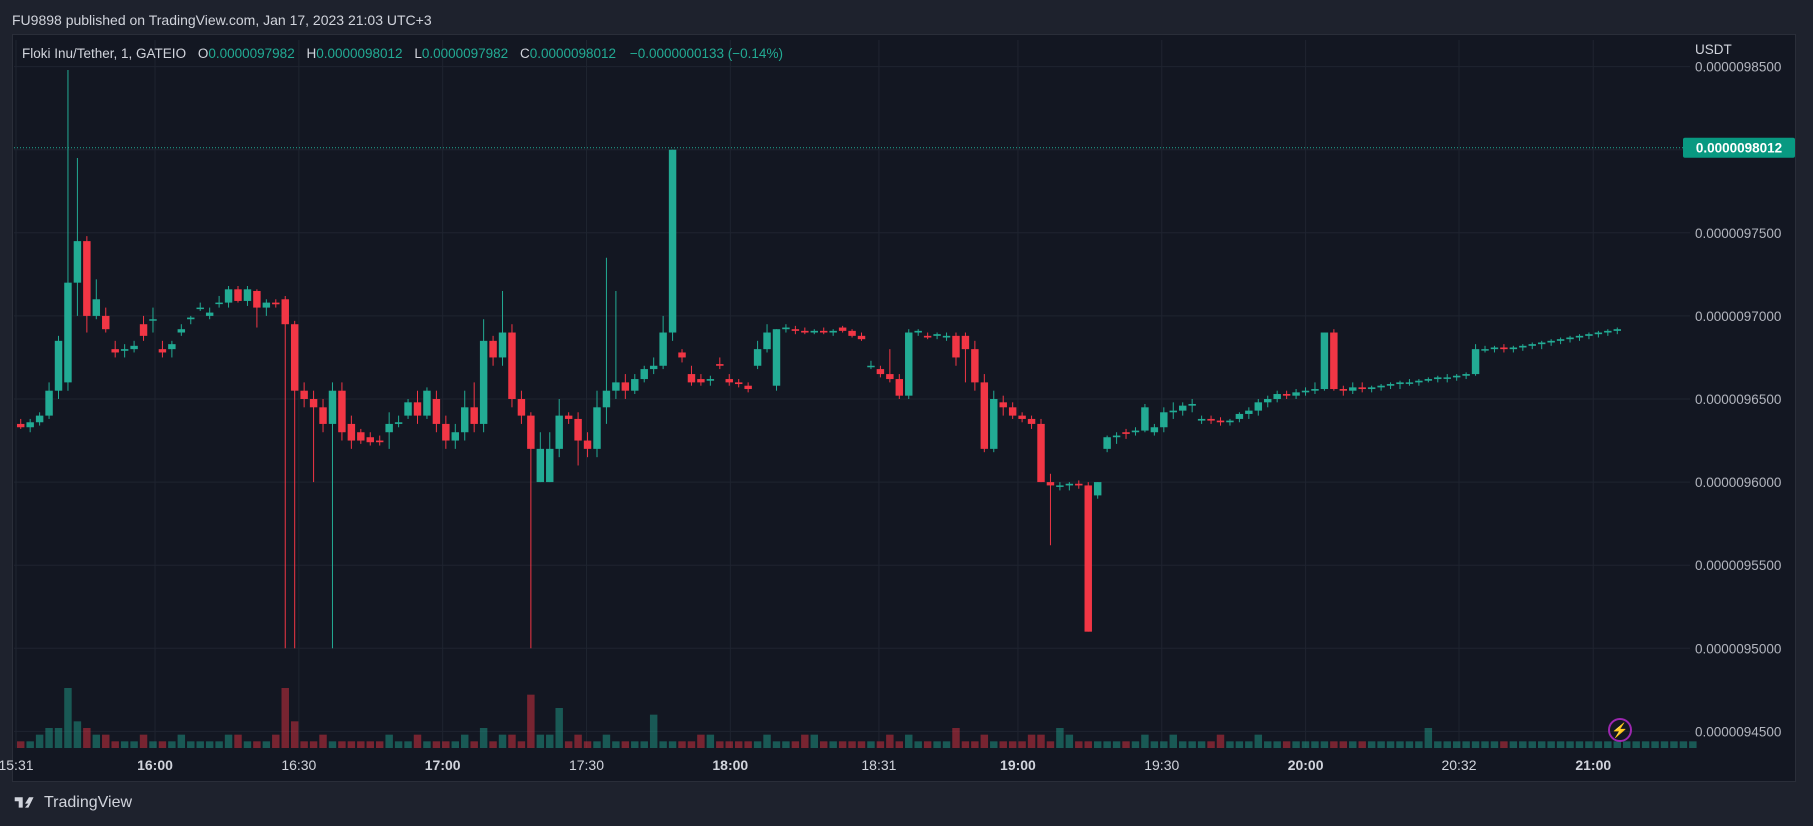  What do you see at coordinates (1620, 730) in the screenshot?
I see `lightning-icon: ⚡` at bounding box center [1620, 730].